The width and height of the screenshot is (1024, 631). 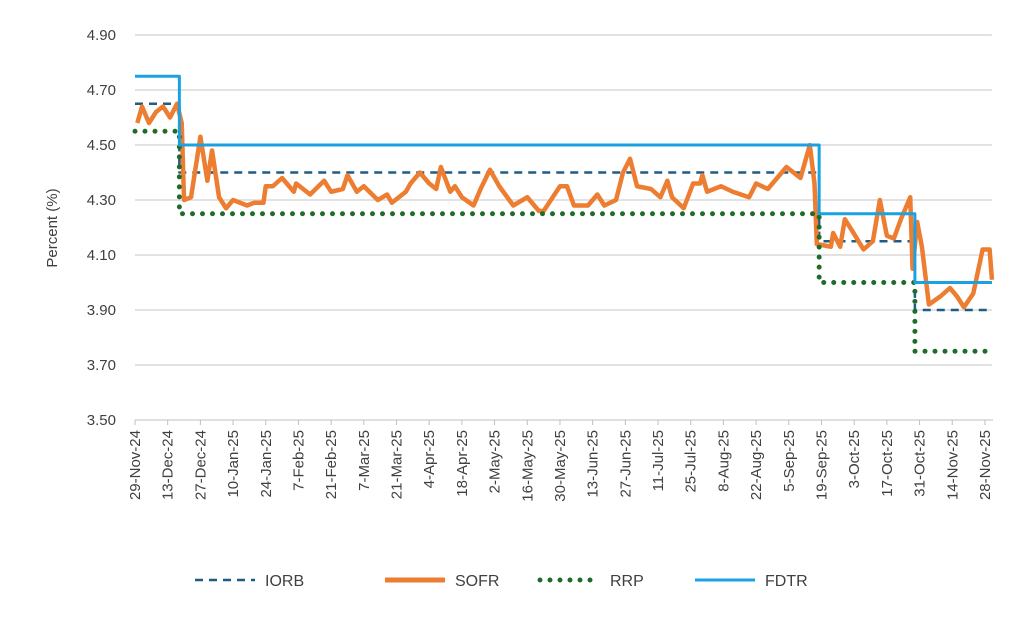 I want to click on x-tick-label: 7-Mar-25, so click(x=364, y=460).